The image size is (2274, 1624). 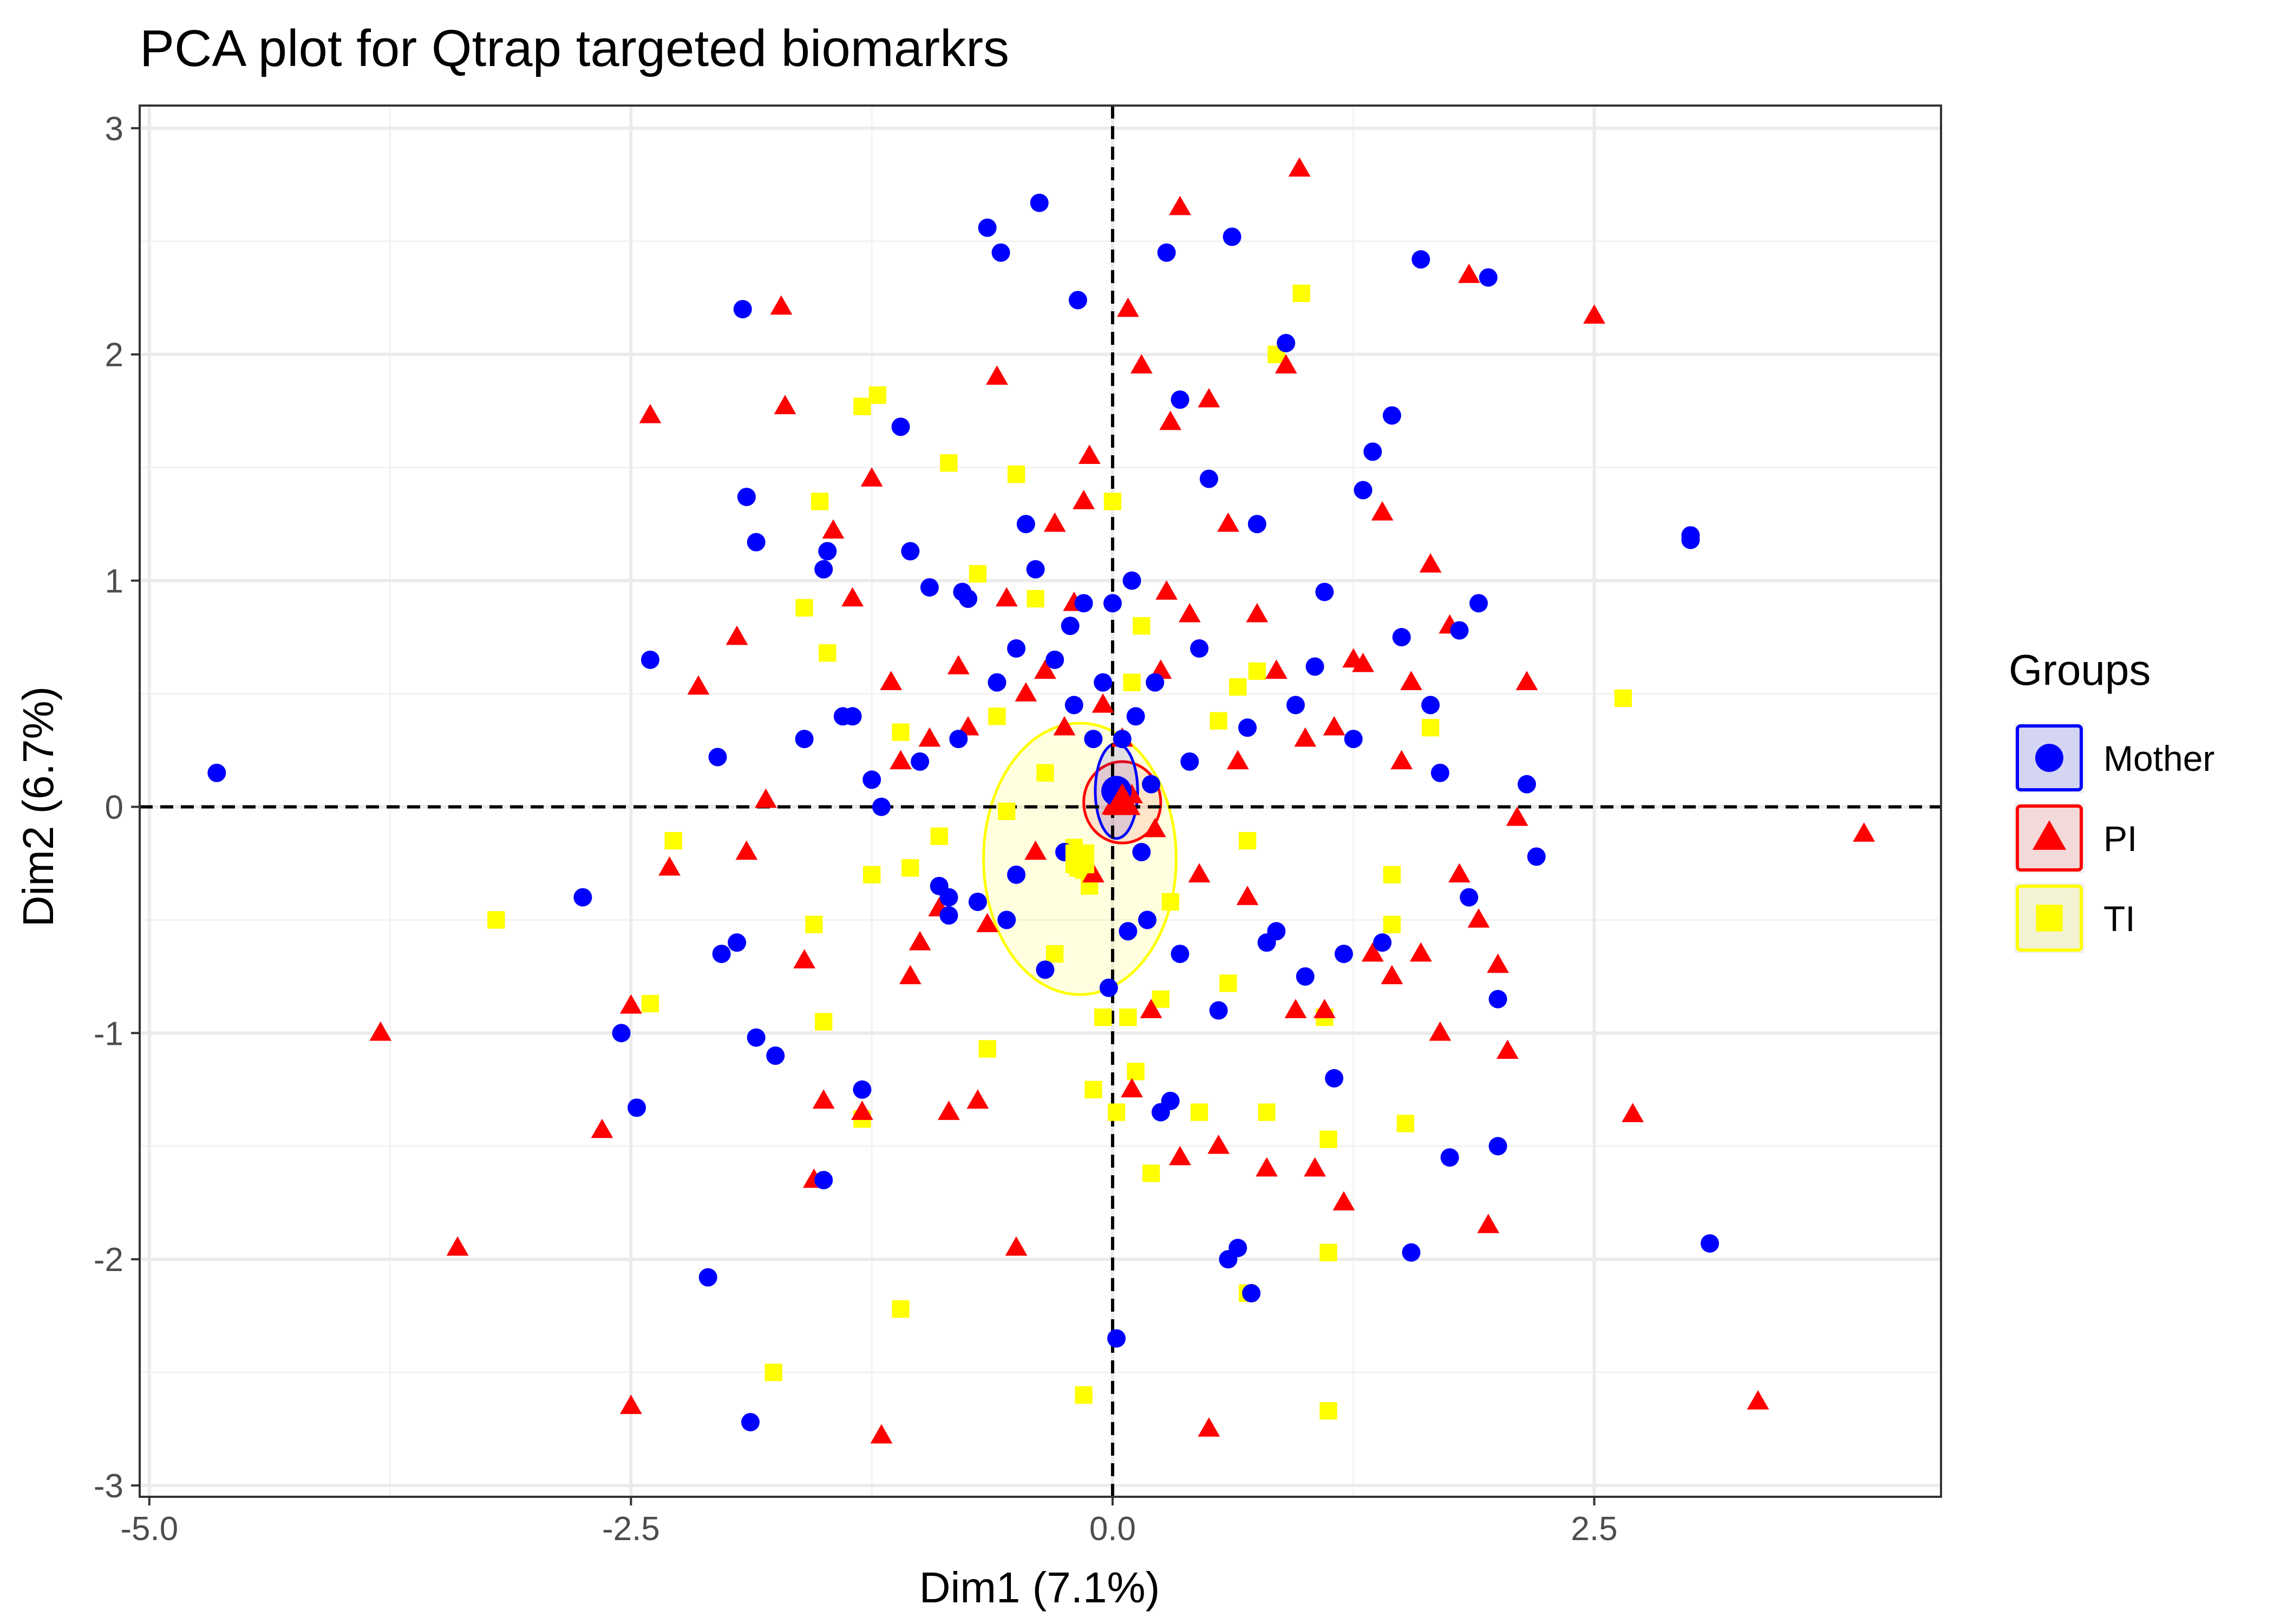 I want to click on group-mean-pi, so click(x=1123, y=799).